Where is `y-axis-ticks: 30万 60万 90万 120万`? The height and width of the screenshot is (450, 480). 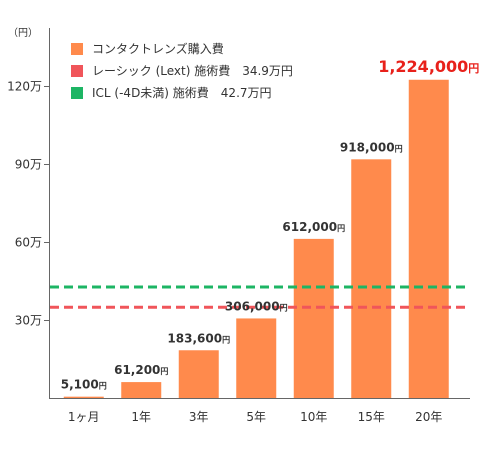
y-axis-ticks: 30万 60万 90万 120万 is located at coordinates (28, 204).